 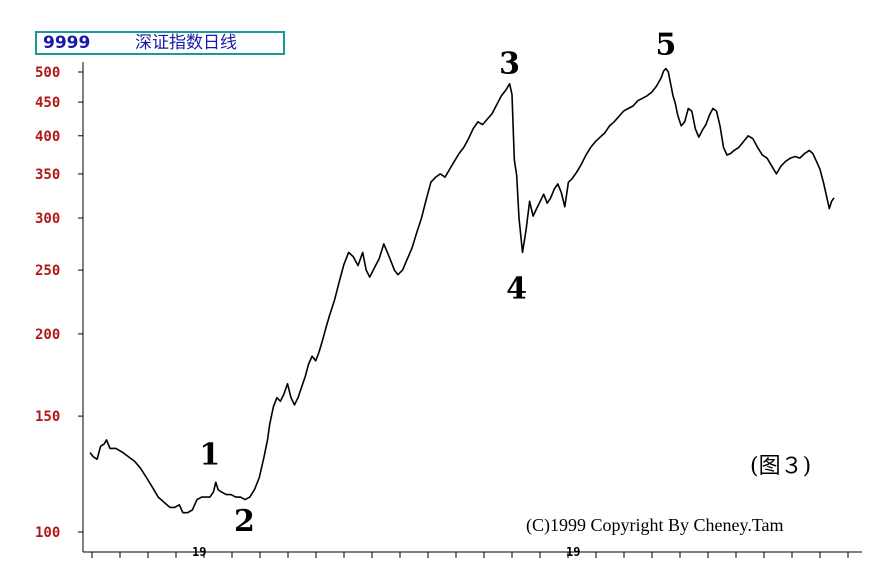 What do you see at coordinates (59, 307) in the screenshot?
I see `y-axis: 100 150 200 250 300 350 400 450 500` at bounding box center [59, 307].